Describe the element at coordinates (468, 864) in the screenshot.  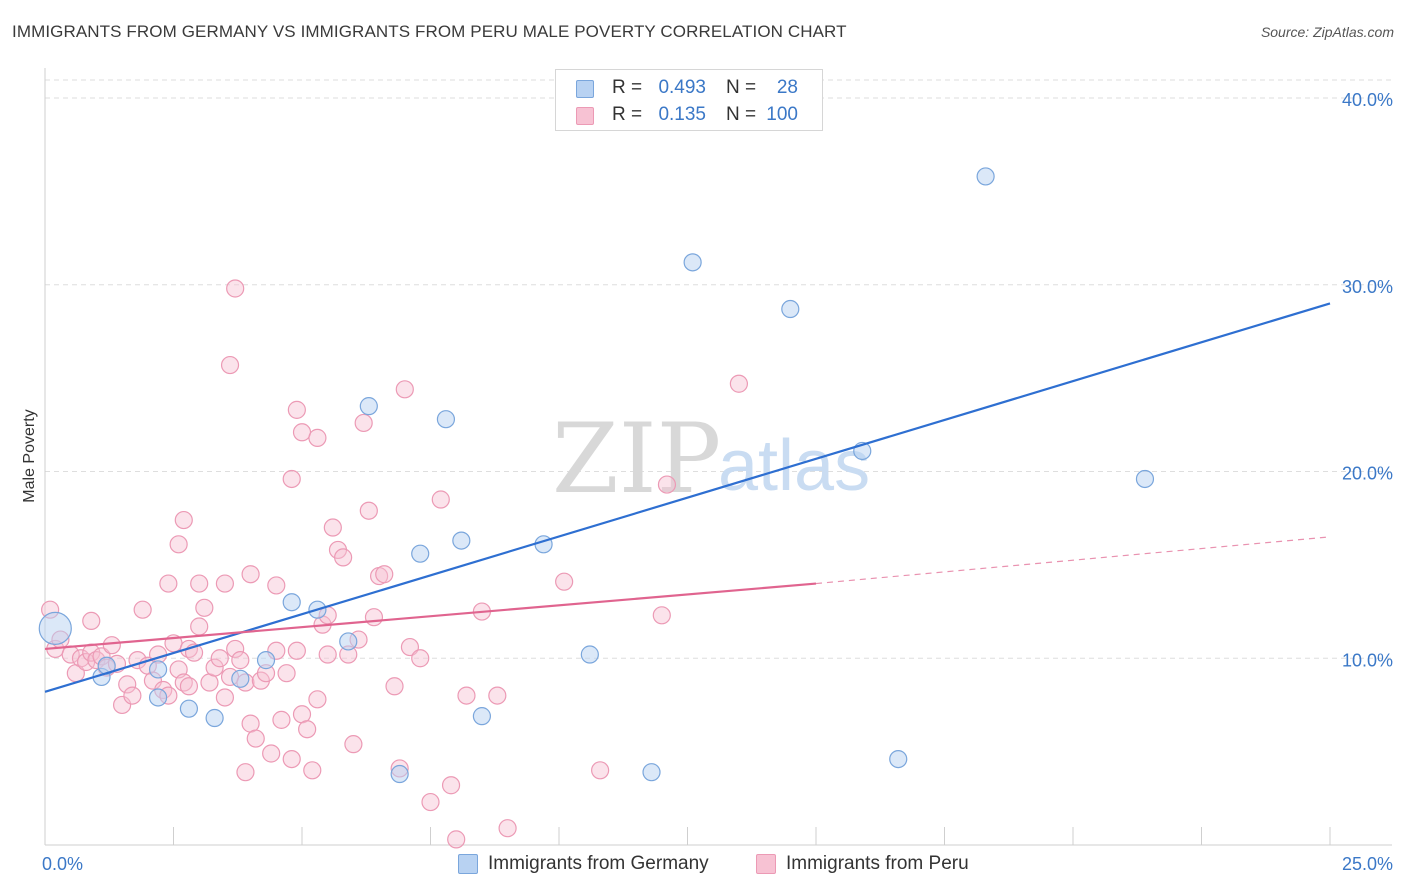
I see `germany-legend-swatch` at that location.